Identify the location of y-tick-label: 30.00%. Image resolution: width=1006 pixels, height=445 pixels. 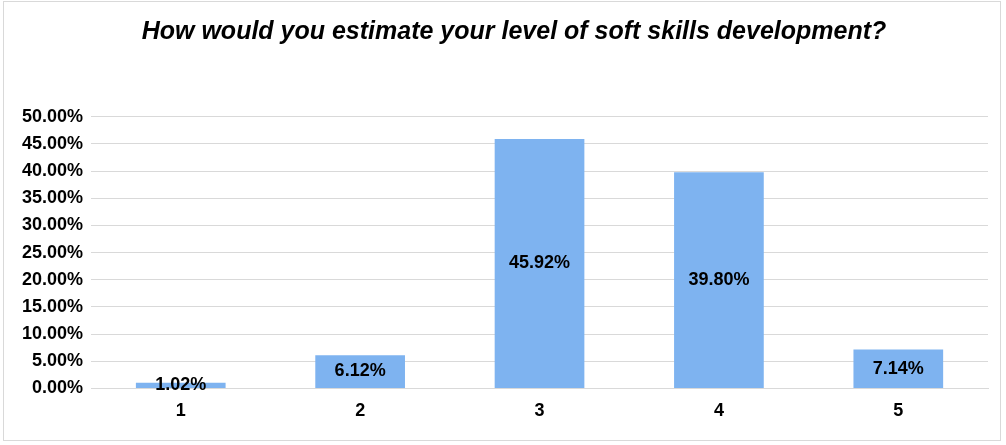
(52, 224).